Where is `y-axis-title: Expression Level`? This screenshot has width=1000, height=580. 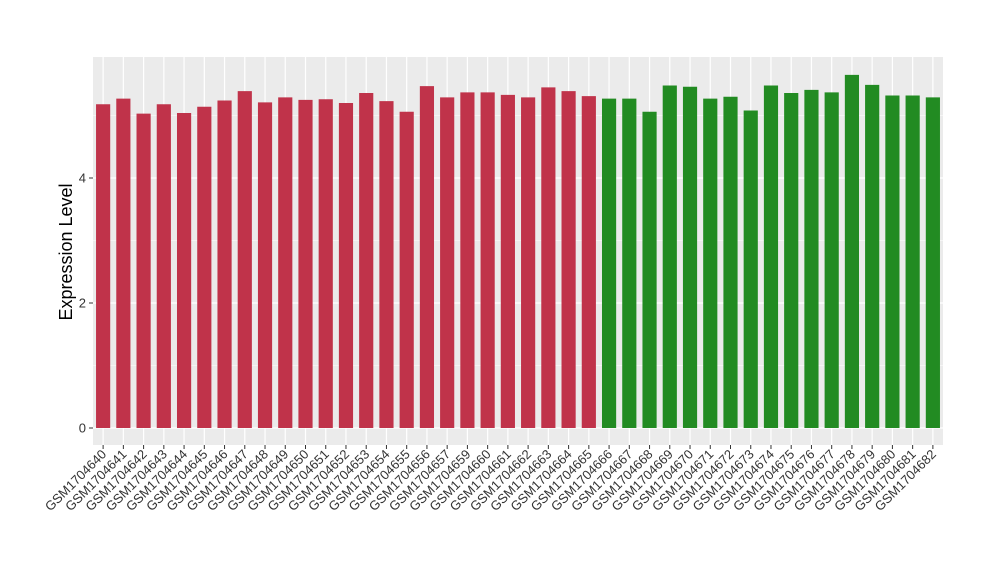 y-axis-title: Expression Level is located at coordinates (66, 251).